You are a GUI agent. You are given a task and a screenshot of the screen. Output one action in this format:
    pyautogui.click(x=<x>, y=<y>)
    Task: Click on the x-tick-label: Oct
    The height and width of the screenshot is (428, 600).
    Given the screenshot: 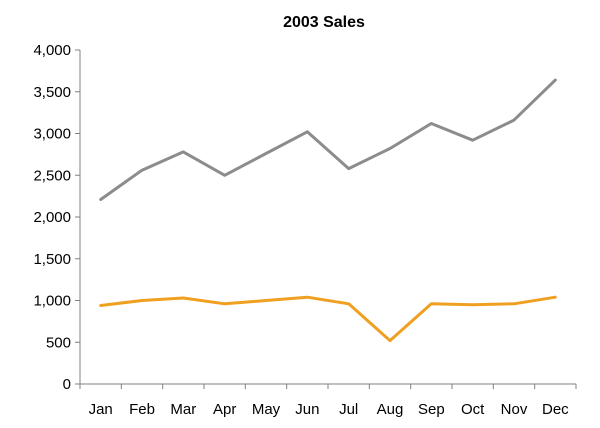 What is the action you would take?
    pyautogui.click(x=473, y=409)
    